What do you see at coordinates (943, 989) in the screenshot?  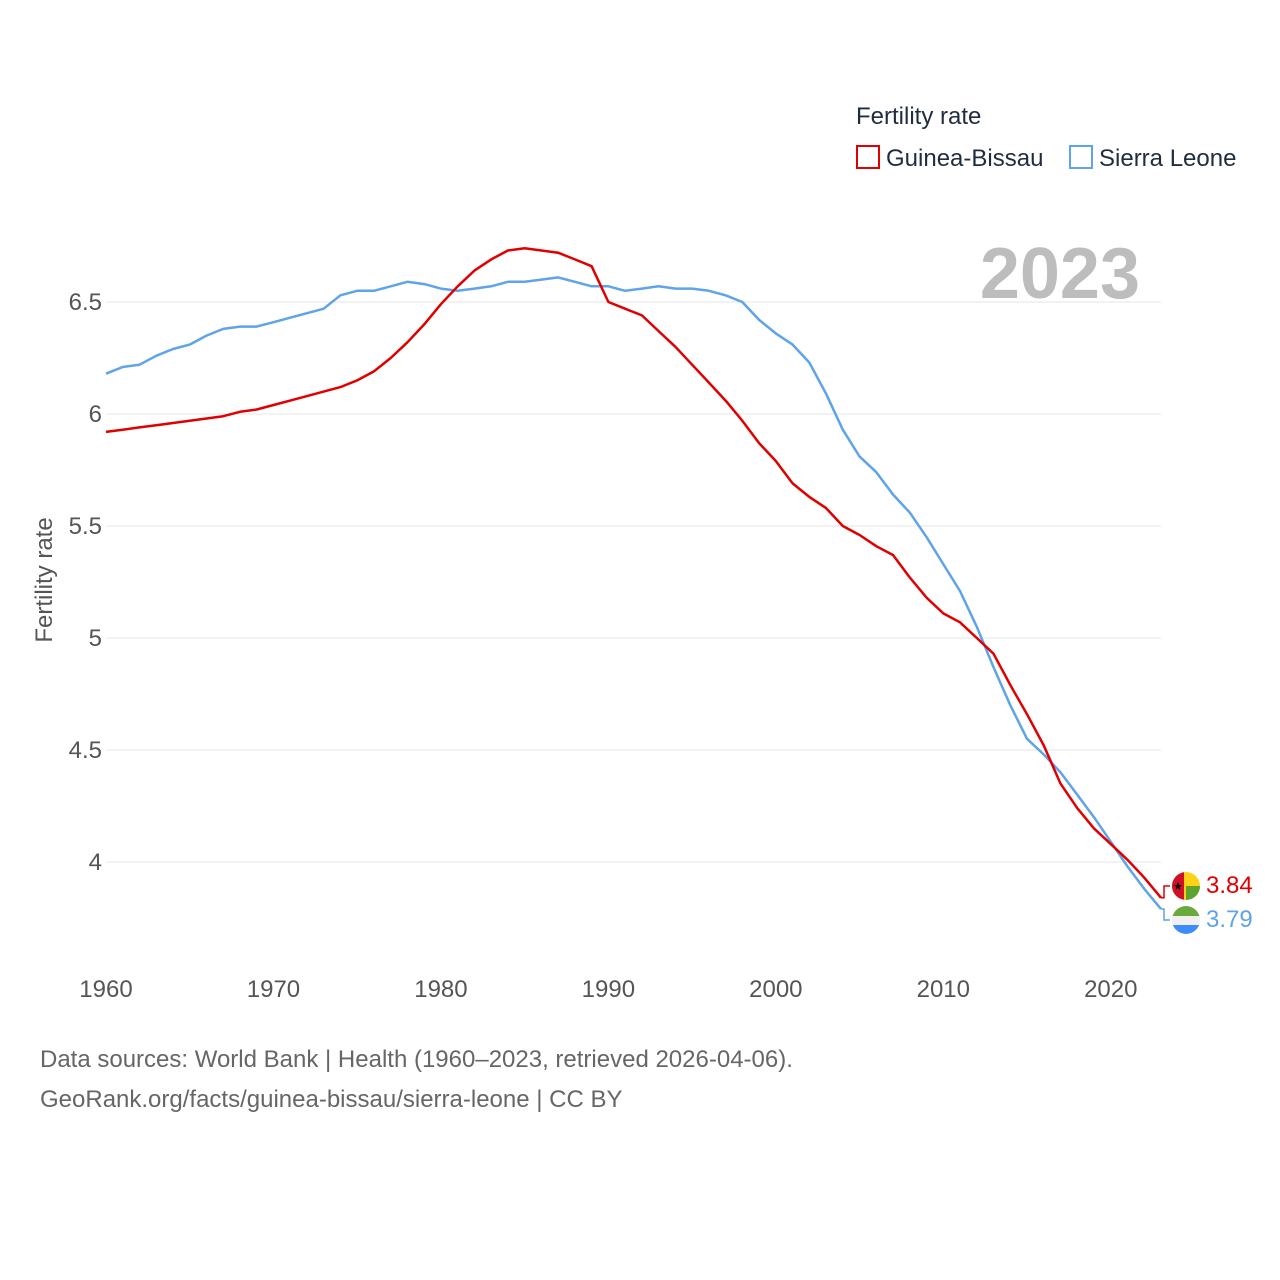 I see `x-tick-label: 2010` at bounding box center [943, 989].